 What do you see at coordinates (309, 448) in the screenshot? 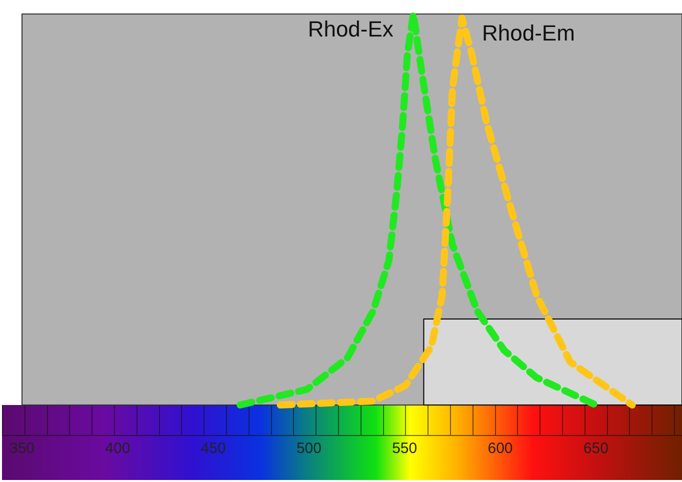
I see `x-tick-label: 500` at bounding box center [309, 448].